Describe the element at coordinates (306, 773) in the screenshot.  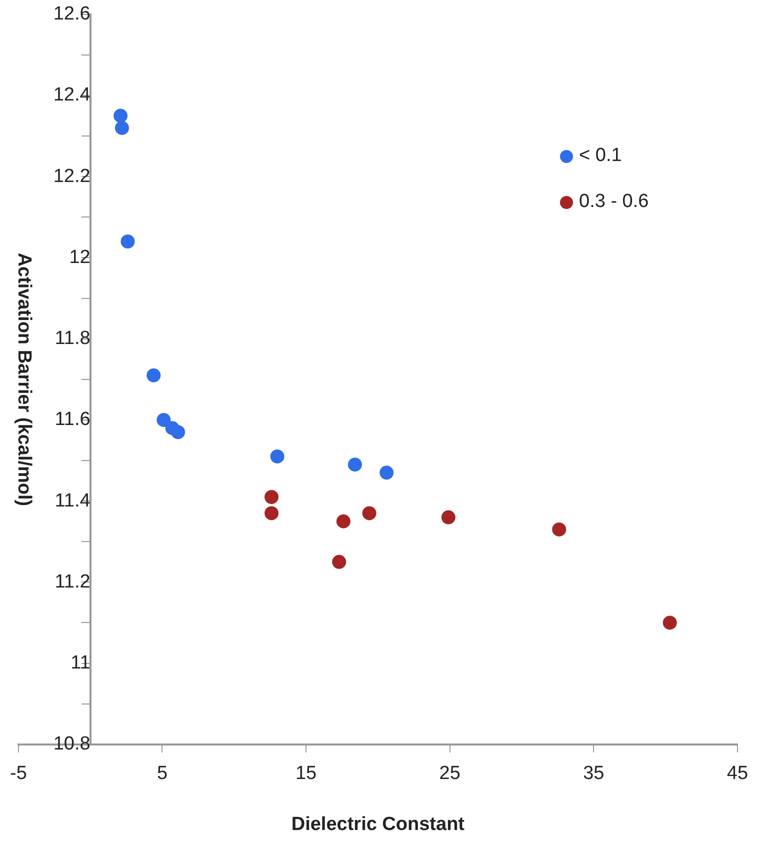
I see `x-tick-label: 15` at that location.